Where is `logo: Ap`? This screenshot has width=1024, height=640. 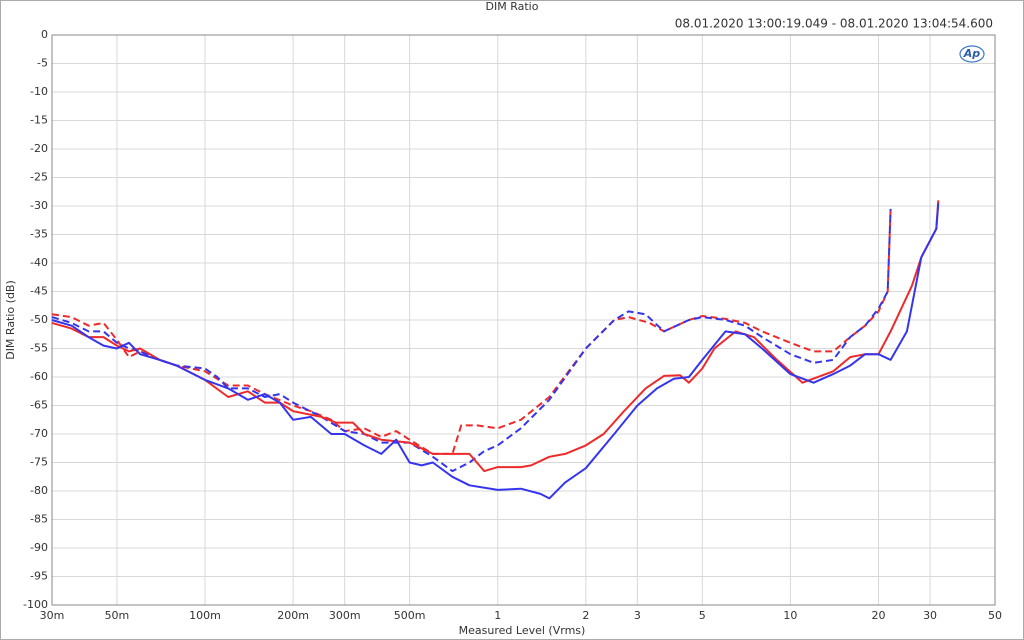
logo: Ap is located at coordinates (972, 53).